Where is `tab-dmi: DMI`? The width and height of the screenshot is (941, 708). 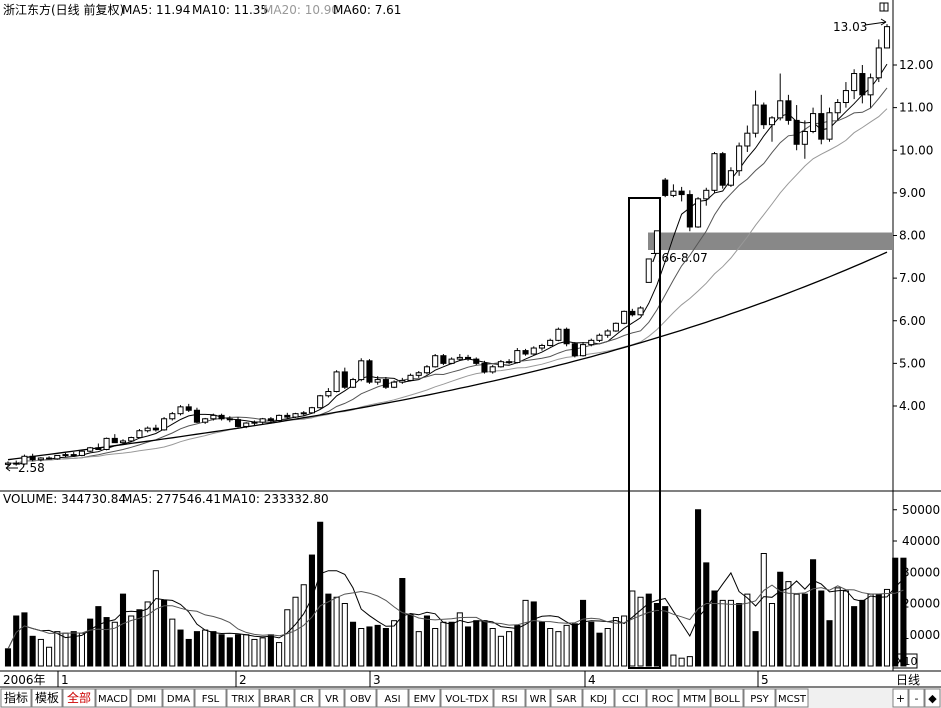
tab-dmi: DMI is located at coordinates (146, 698).